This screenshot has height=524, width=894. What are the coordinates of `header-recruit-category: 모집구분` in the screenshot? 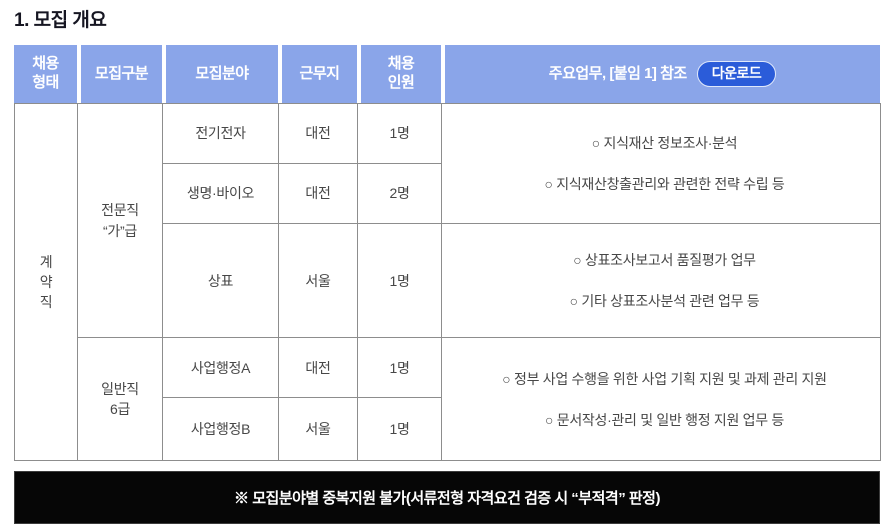 It's located at (119, 74).